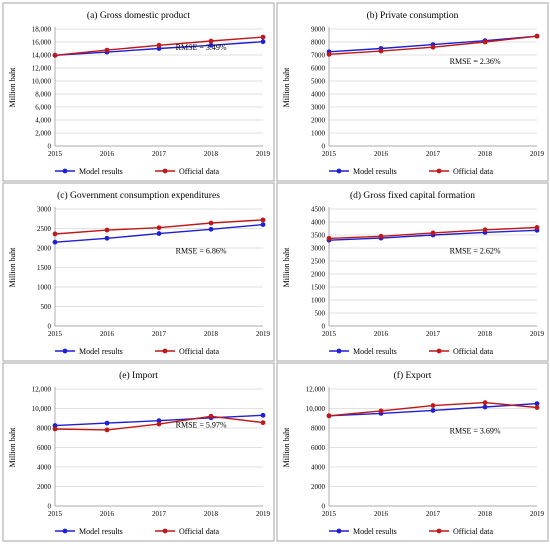  What do you see at coordinates (318, 56) in the screenshot?
I see `y-tick-label: 7000` at bounding box center [318, 56].